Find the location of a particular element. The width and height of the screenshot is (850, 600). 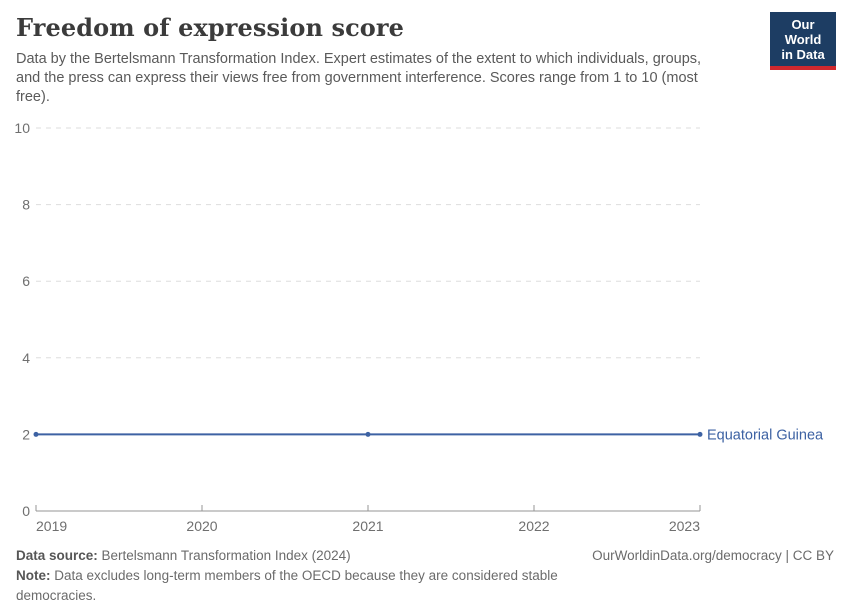

y-tick-label: 6 is located at coordinates (26, 281).